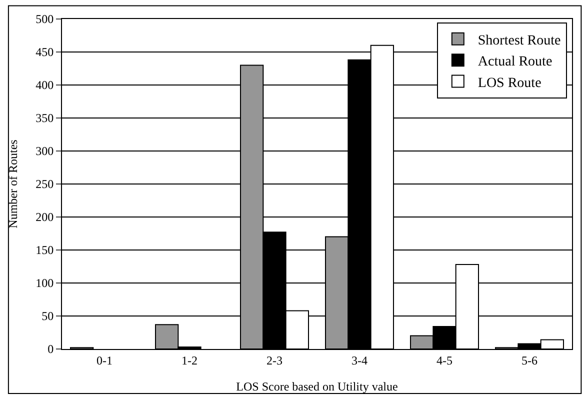  Describe the element at coordinates (51, 349) in the screenshot. I see `y-tick-label: 0` at that location.